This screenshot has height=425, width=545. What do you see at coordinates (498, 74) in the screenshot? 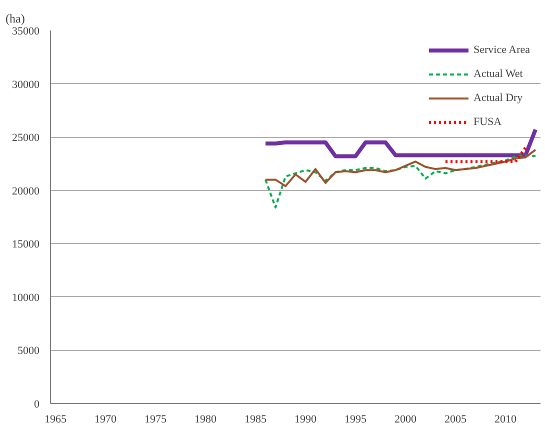
I see `legend-label: Actual Wet` at bounding box center [498, 74].